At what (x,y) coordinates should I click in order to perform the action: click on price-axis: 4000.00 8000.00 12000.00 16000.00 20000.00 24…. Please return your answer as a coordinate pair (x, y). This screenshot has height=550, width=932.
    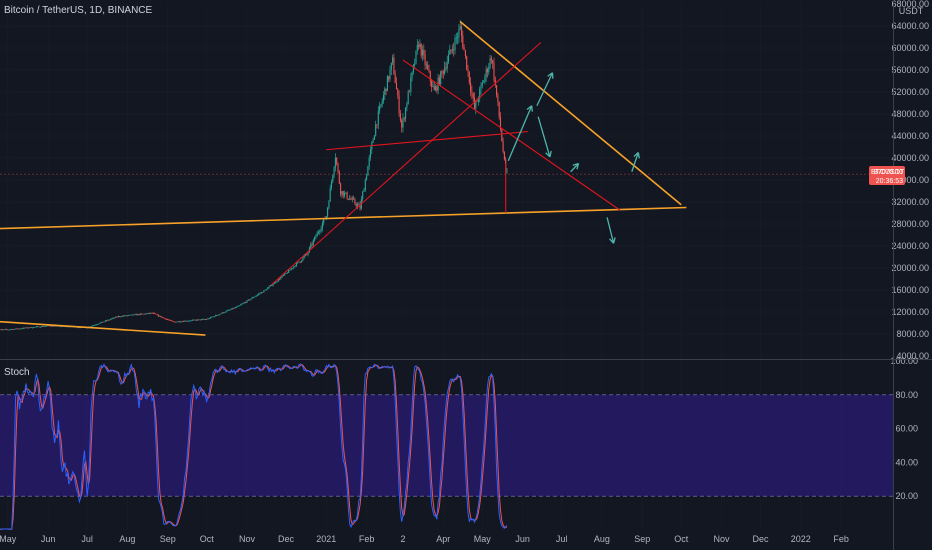
    Looking at the image, I should click on (910, 180).